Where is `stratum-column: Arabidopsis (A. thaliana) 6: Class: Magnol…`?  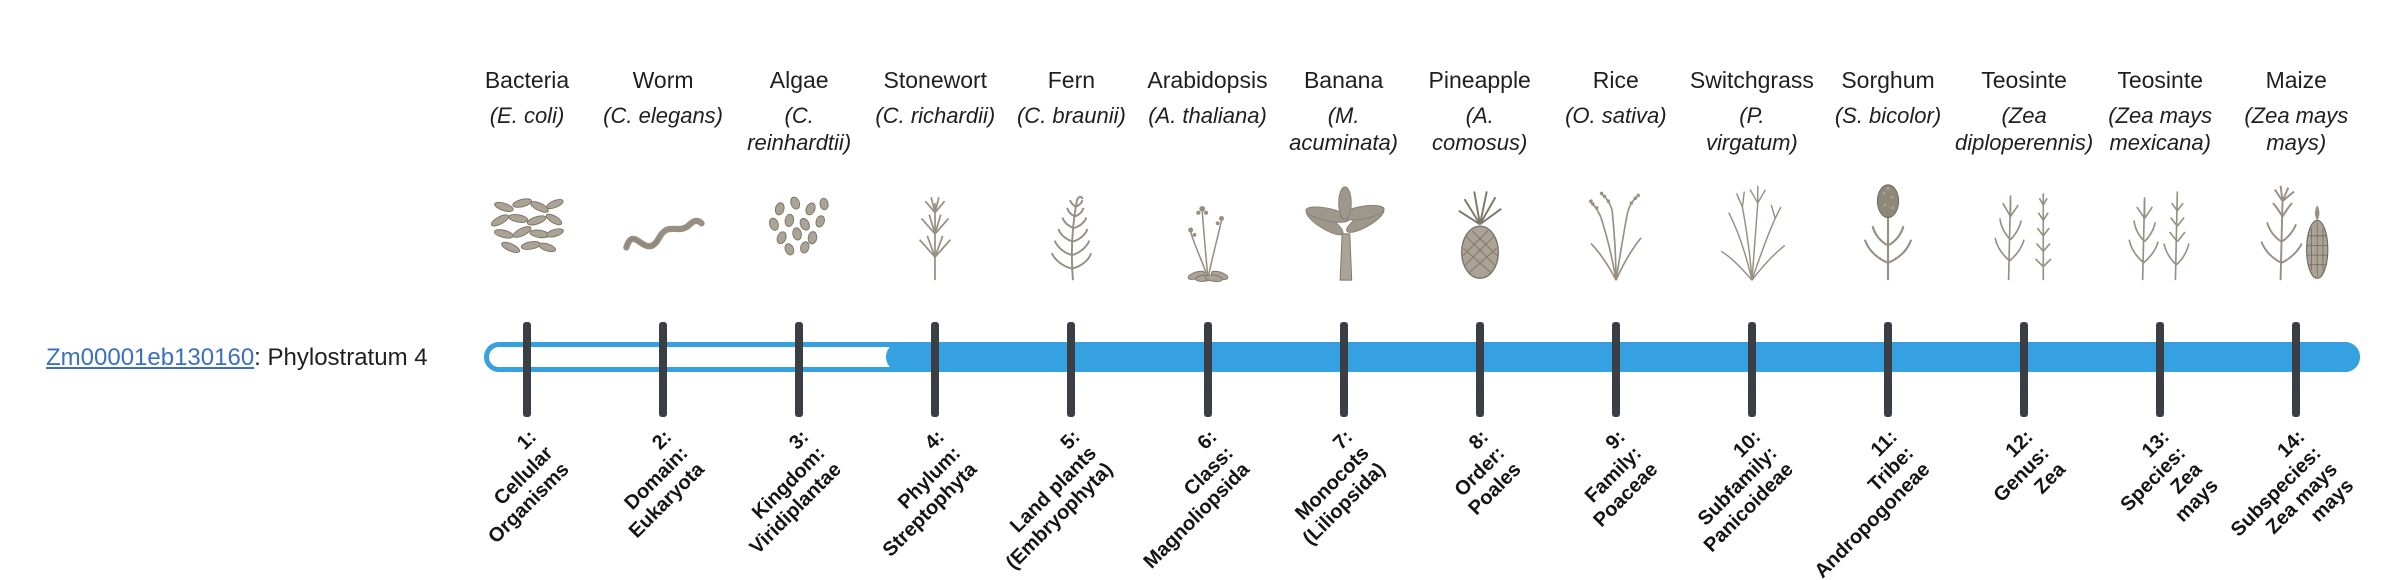
stratum-column: Arabidopsis (A. thaliana) 6: Class: Magnol… is located at coordinates (1208, 290).